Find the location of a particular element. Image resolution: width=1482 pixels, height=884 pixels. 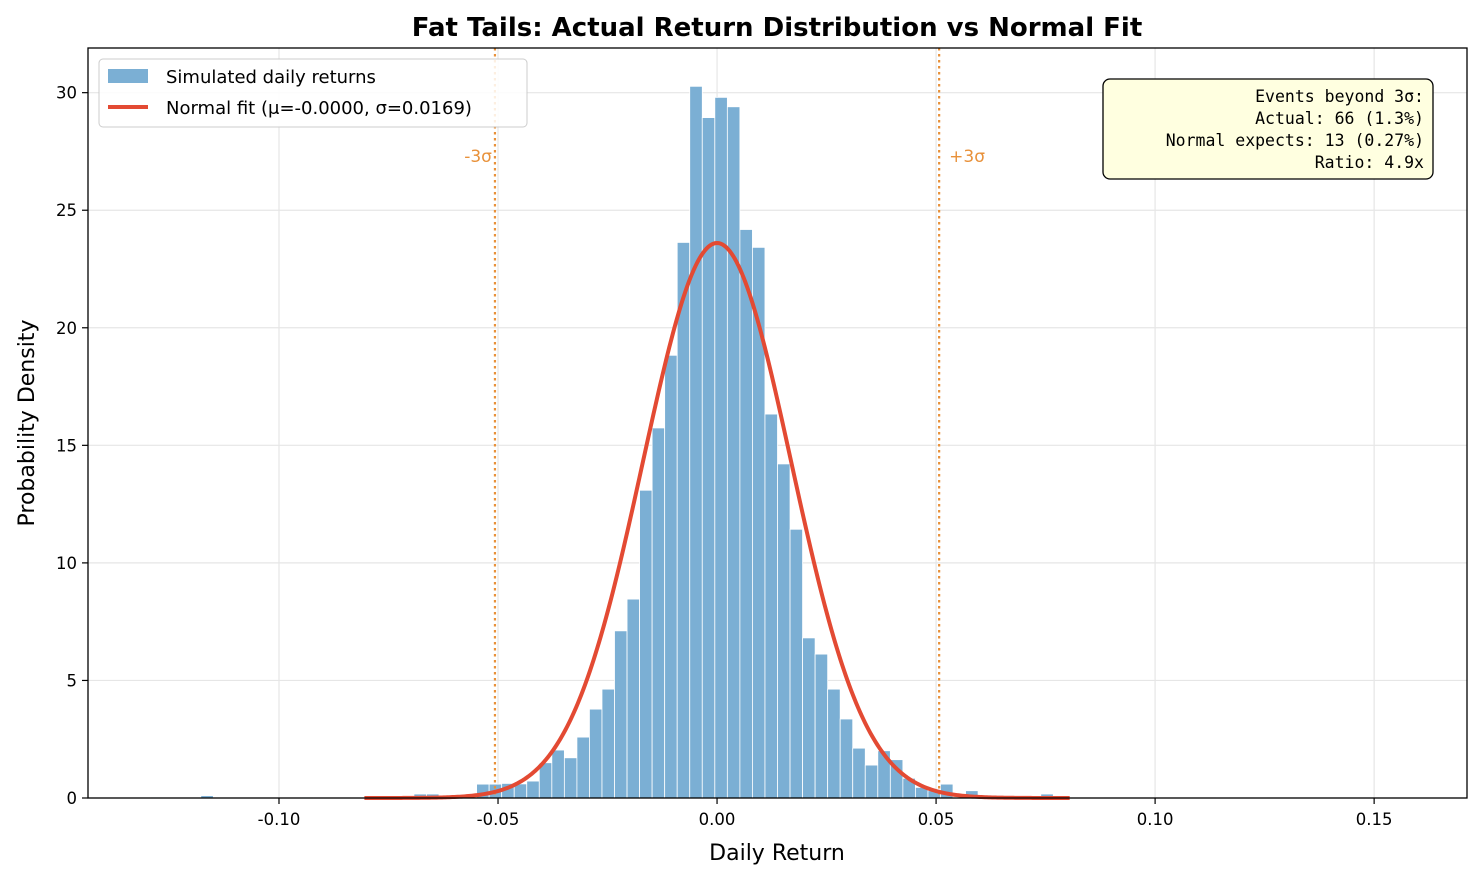

y-tick-label: 5 is located at coordinates (72, 680).